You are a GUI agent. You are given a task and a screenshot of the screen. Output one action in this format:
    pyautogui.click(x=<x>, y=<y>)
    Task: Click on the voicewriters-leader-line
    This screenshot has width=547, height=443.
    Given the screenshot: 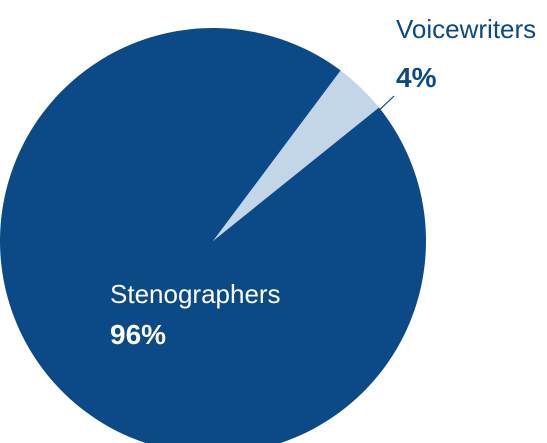 What is the action you would take?
    pyautogui.click(x=369, y=119)
    